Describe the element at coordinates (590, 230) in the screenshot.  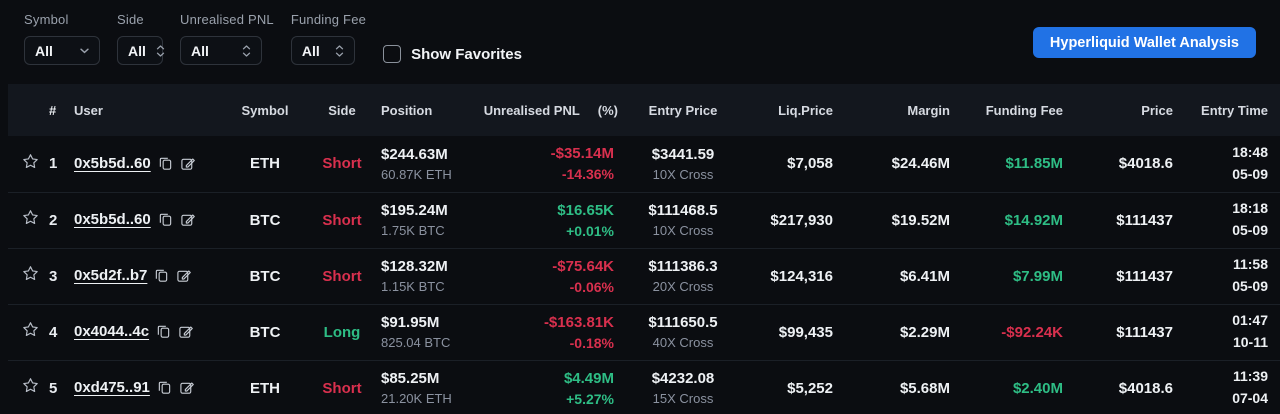
I see `pnl-percent: +0.01%` at that location.